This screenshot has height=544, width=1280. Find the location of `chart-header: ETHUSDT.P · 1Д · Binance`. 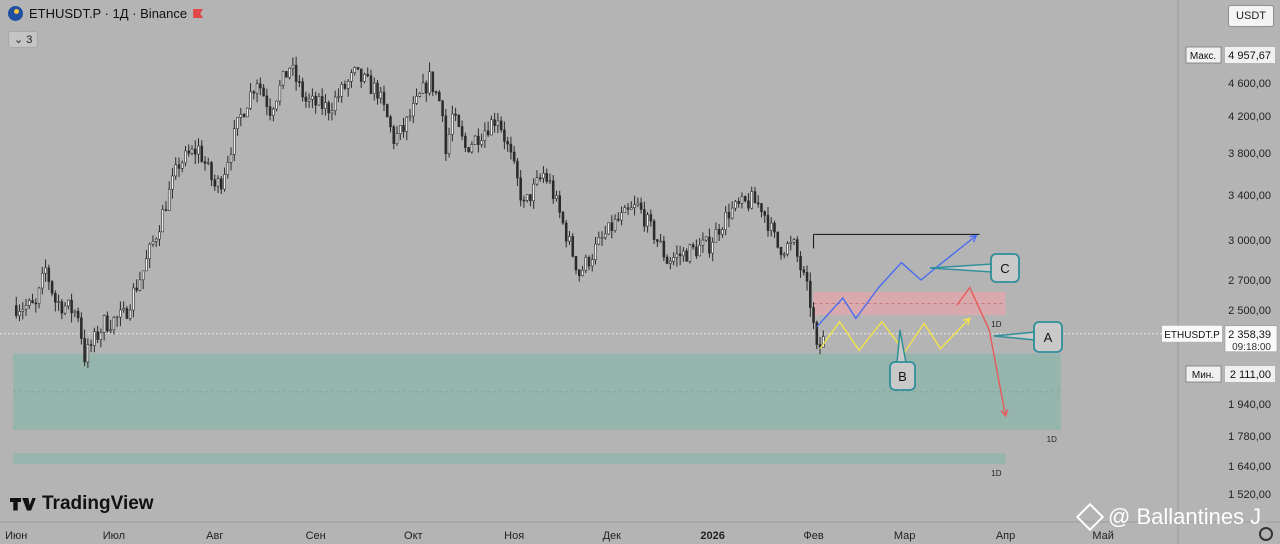

chart-header: ETHUSDT.P · 1Д · Binance is located at coordinates (106, 13).